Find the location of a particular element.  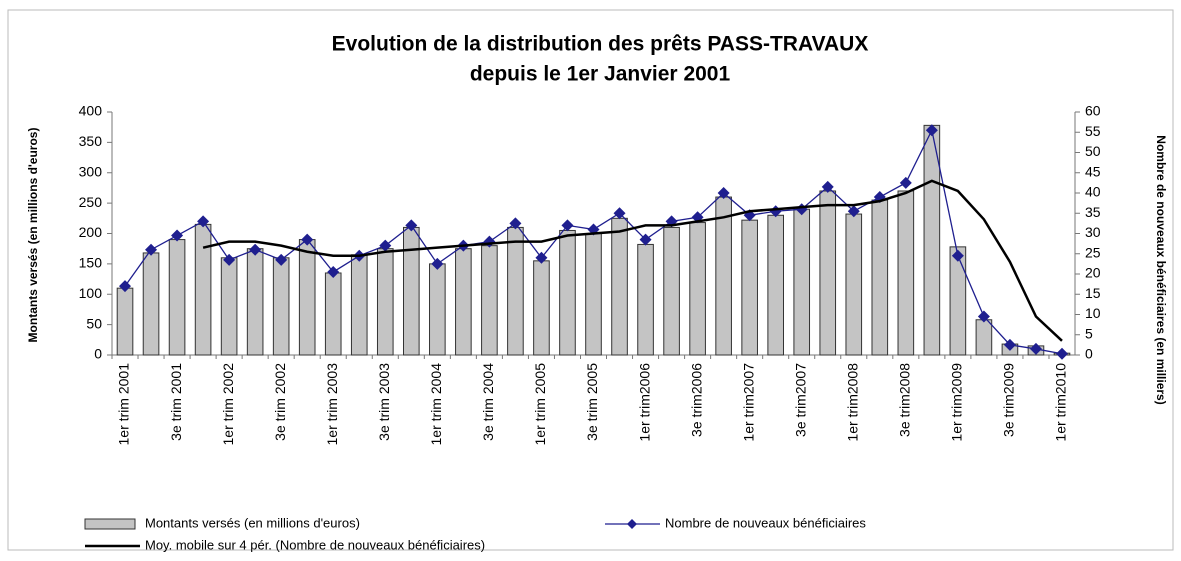

x-tick-label: 3e trim 2001 is located at coordinates (176, 402).